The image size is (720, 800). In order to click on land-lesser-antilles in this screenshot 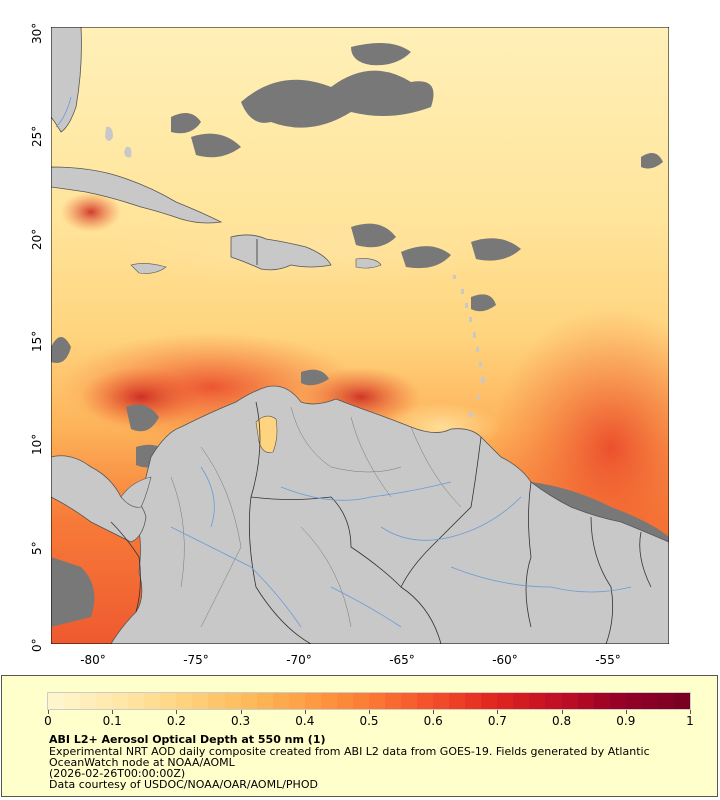, I will do `click(469, 346)`.